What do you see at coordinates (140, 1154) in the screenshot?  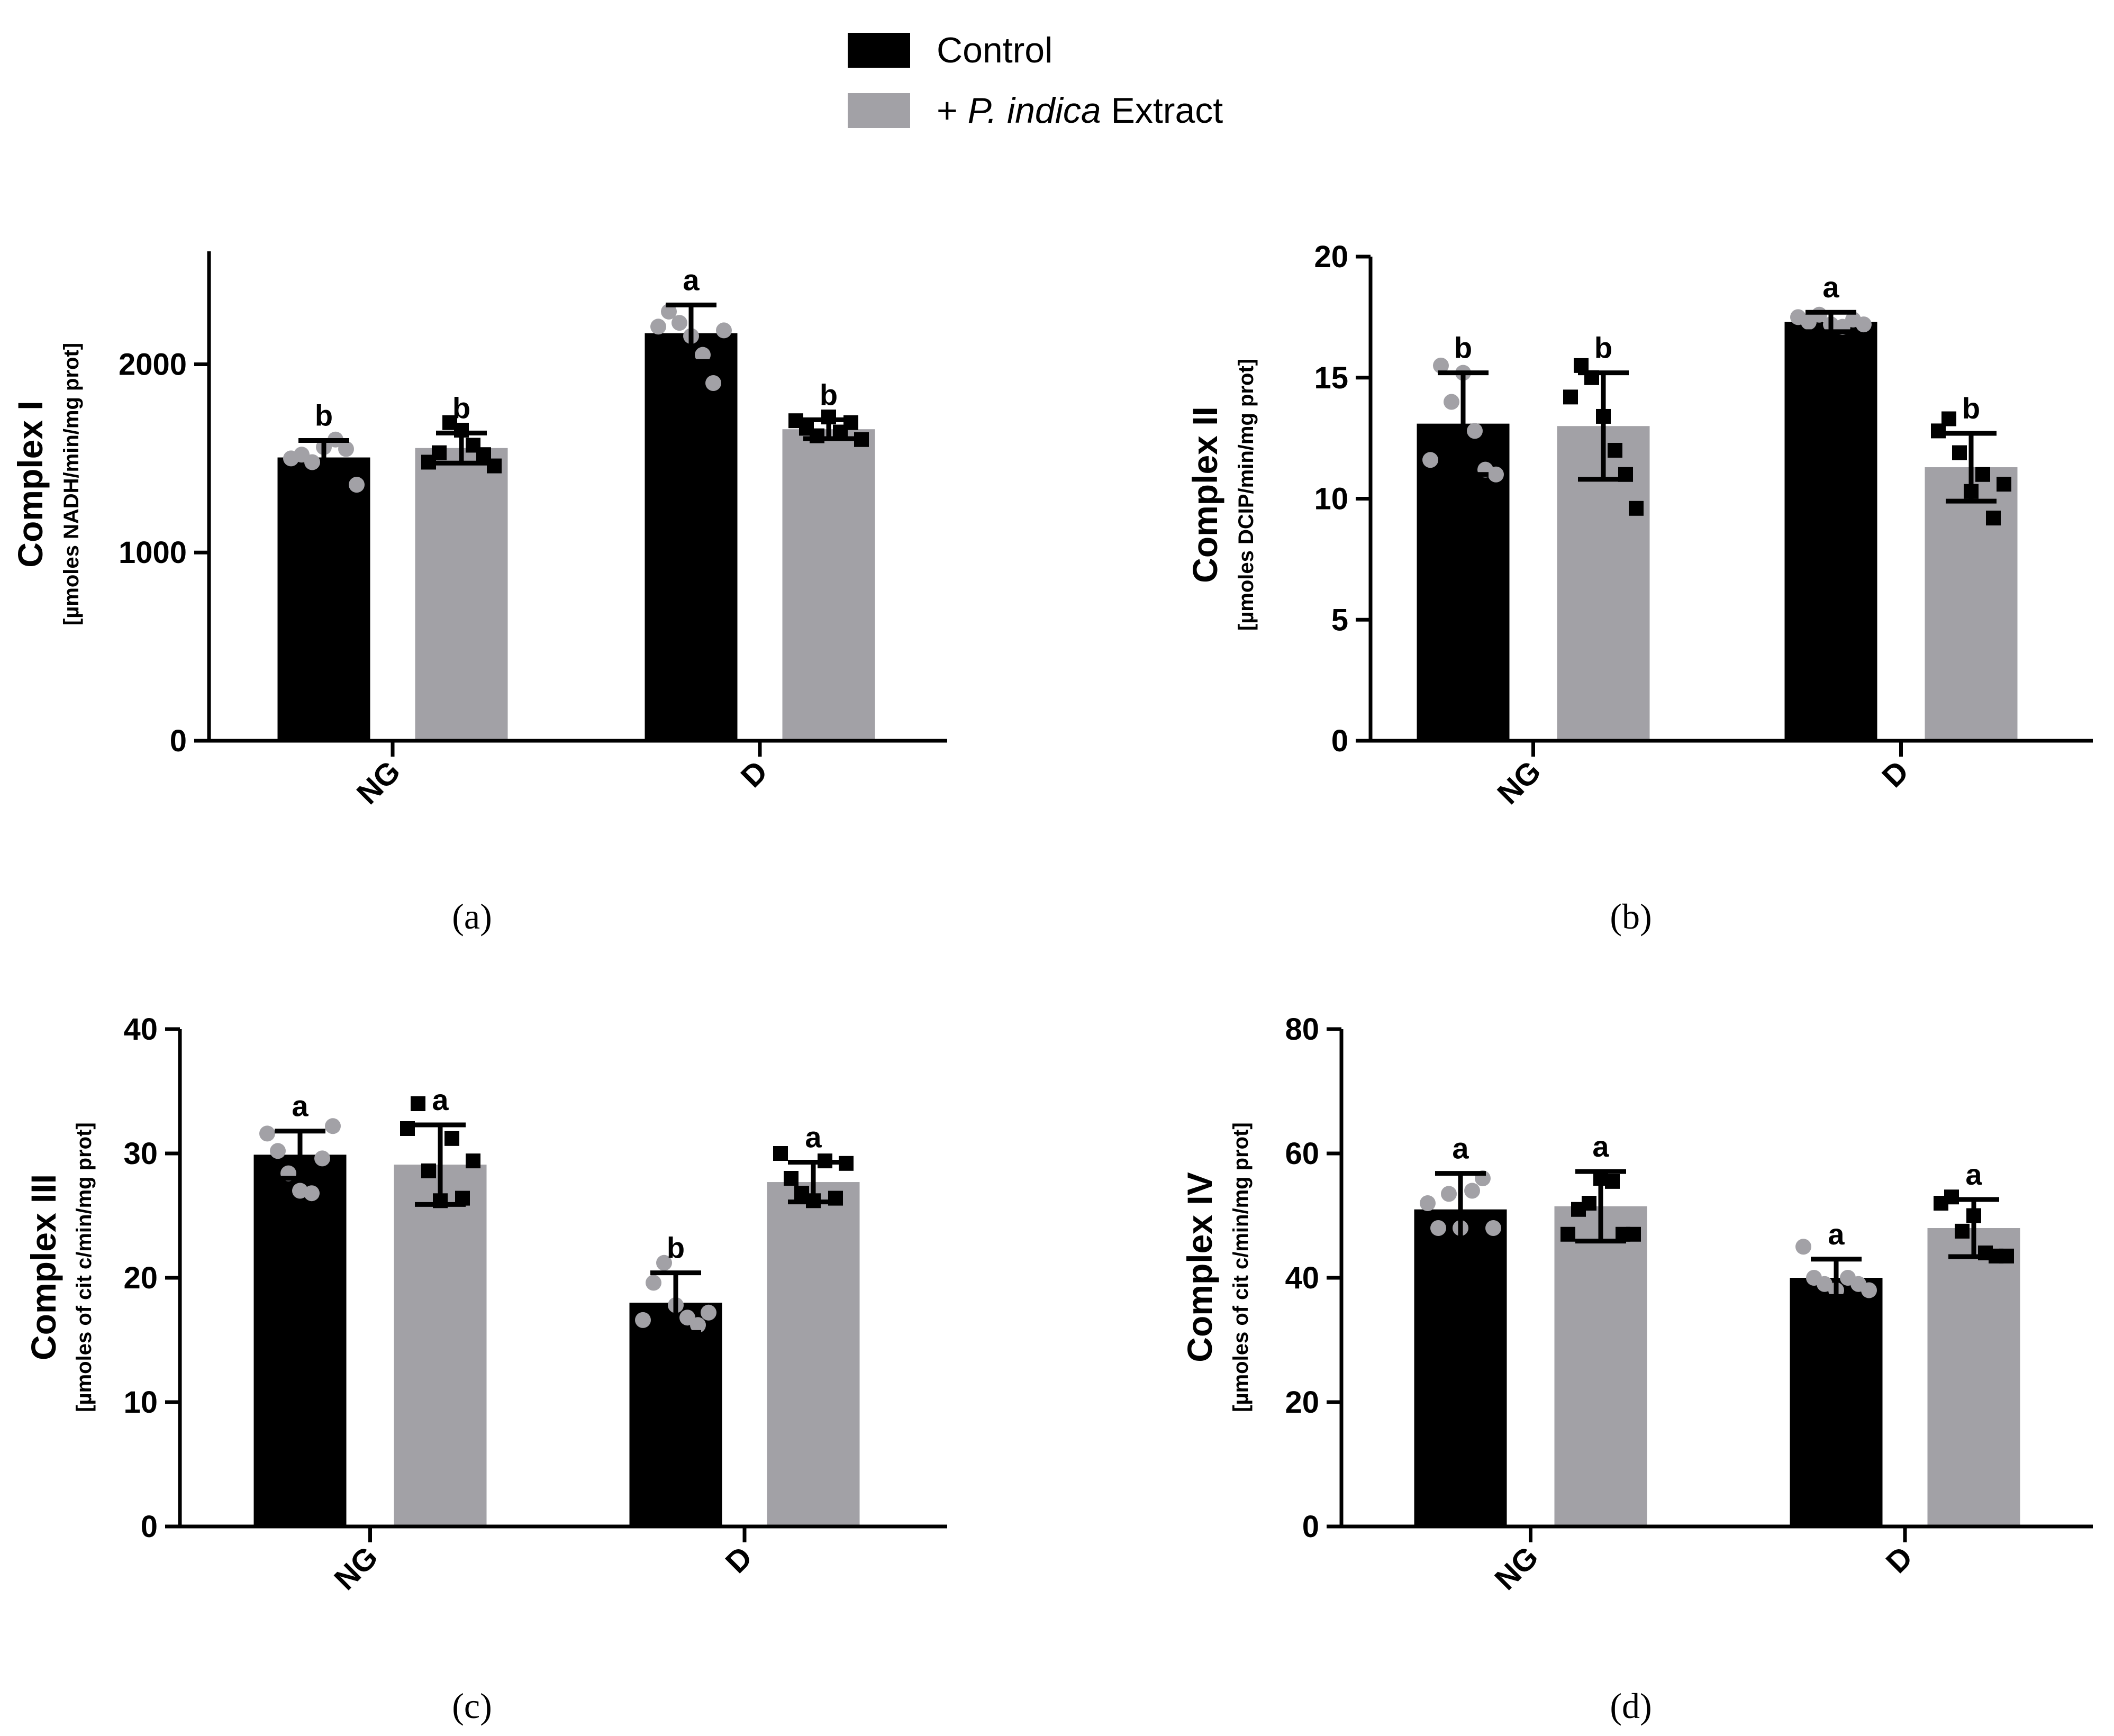 I see `y-tick-label: 30` at bounding box center [140, 1154].